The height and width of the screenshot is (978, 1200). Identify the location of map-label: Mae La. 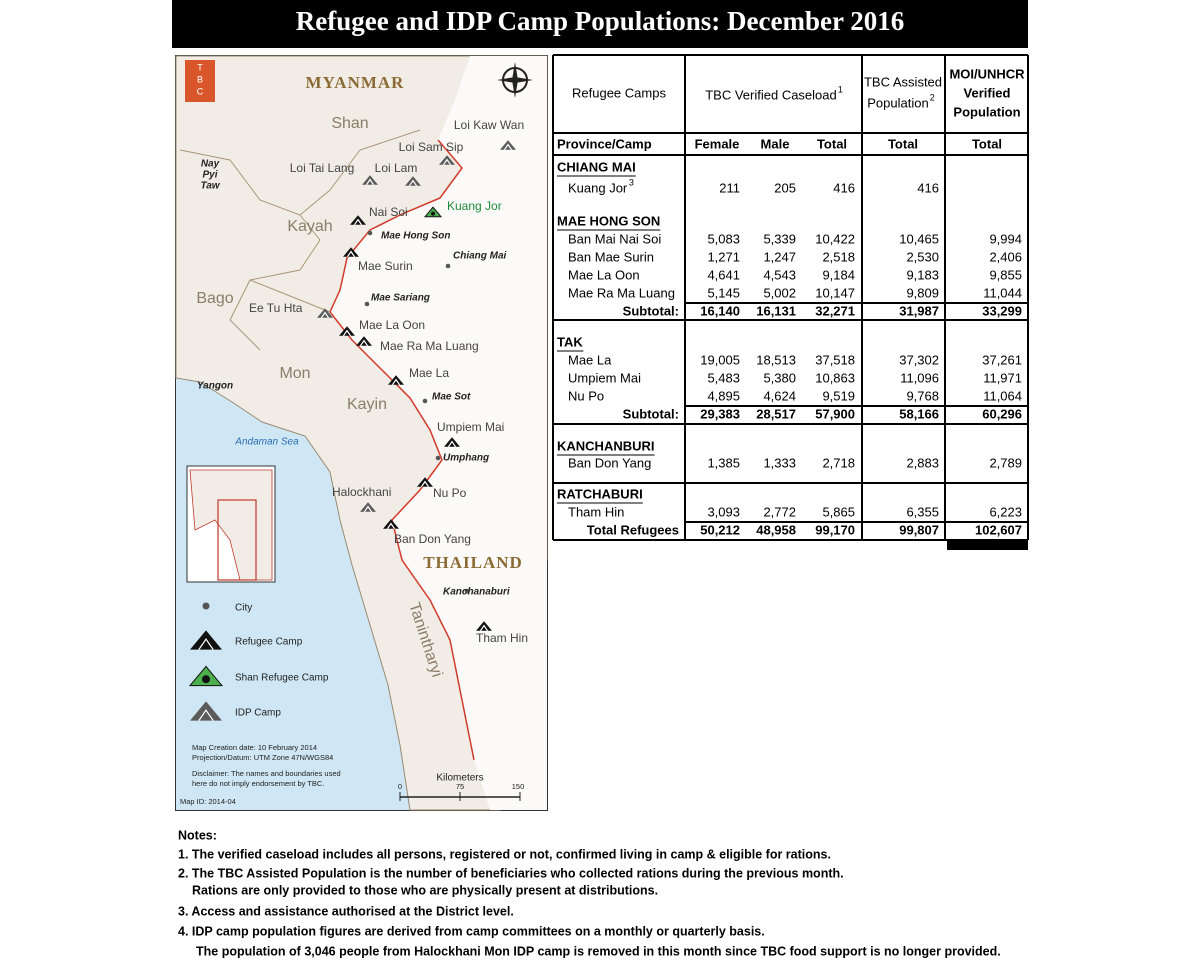
(429, 373).